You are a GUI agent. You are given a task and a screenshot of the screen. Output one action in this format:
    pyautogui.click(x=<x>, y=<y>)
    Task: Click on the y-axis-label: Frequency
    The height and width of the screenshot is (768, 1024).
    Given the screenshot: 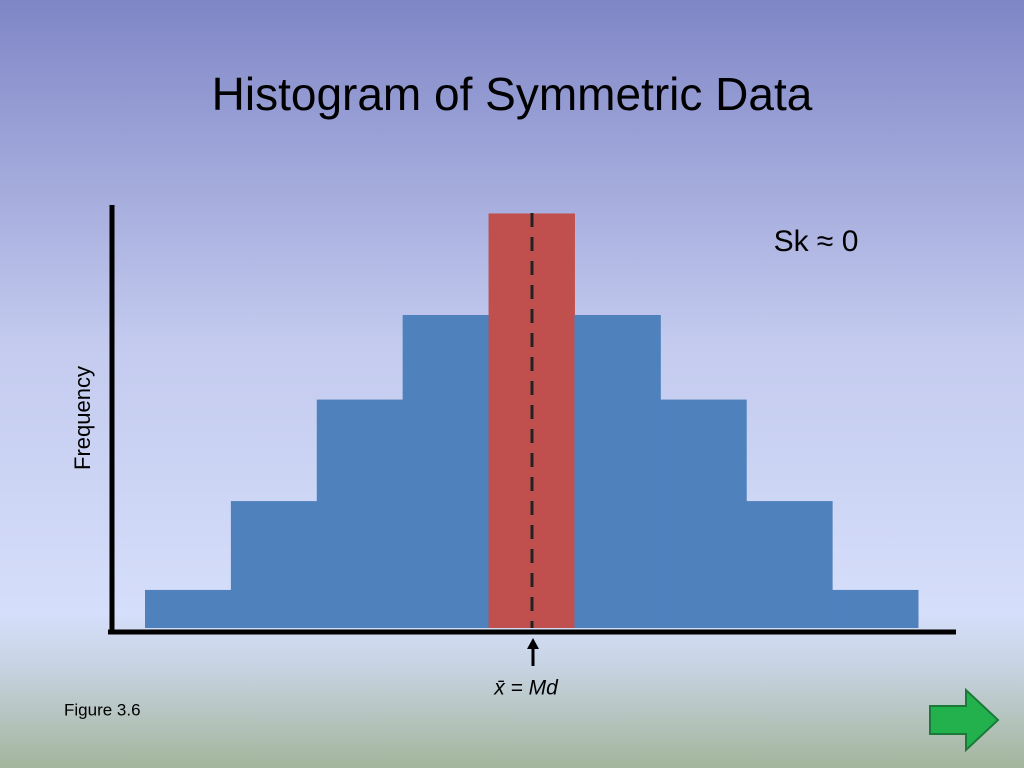 What is the action you would take?
    pyautogui.click(x=82, y=418)
    